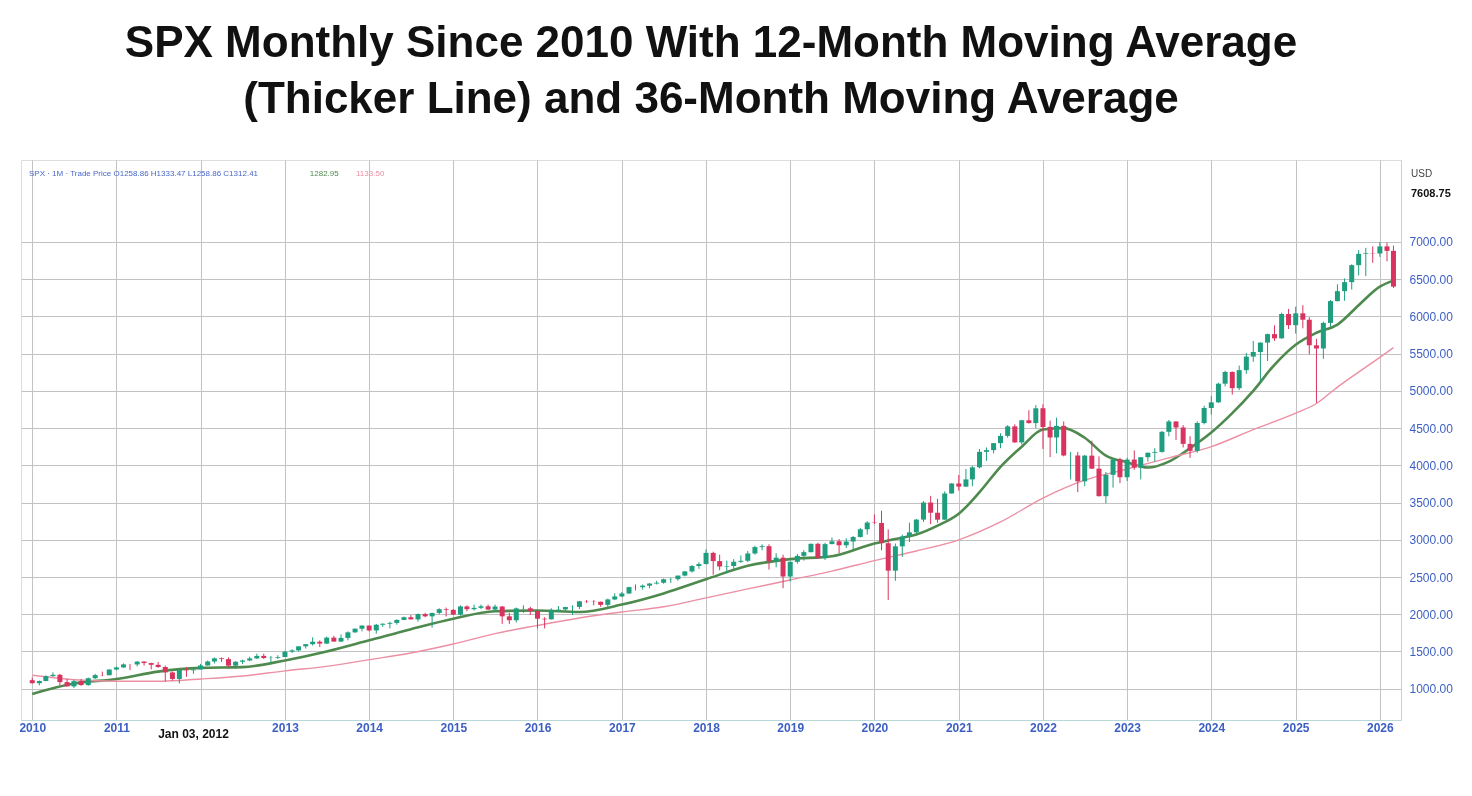 This screenshot has width=1472, height=796. Describe the element at coordinates (1431, 354) in the screenshot. I see `y-tick-label: 5500.00` at that location.